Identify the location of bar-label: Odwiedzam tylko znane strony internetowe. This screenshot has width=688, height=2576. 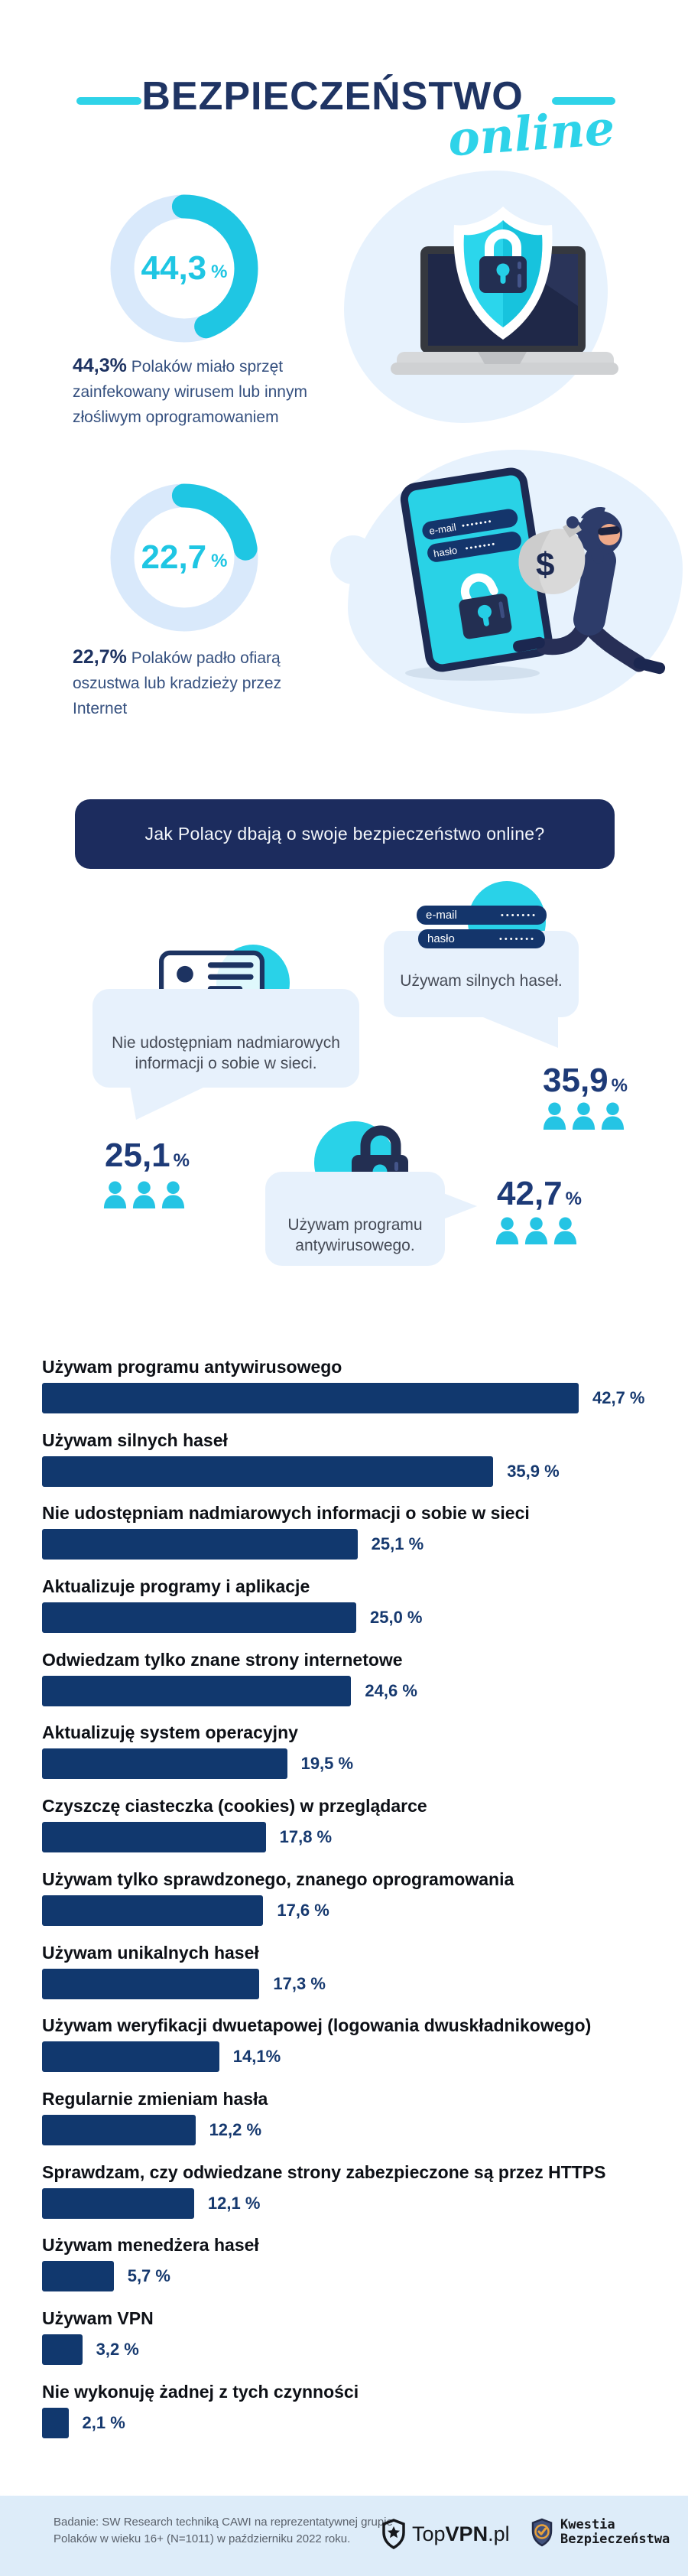
(223, 1659).